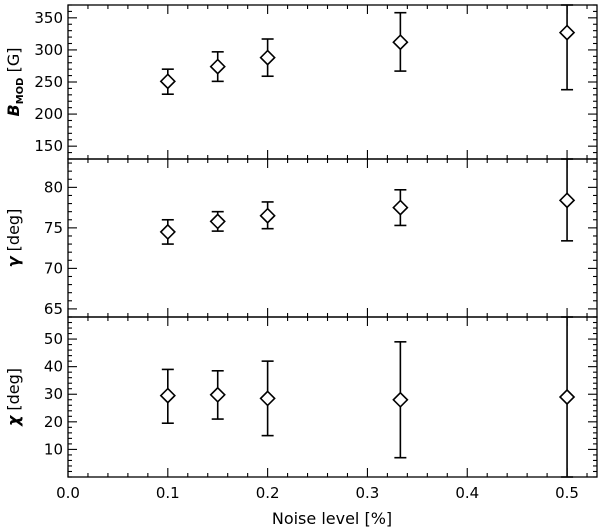  What do you see at coordinates (48, 114) in the screenshot?
I see `panel-1-ytick-label: 200` at bounding box center [48, 114].